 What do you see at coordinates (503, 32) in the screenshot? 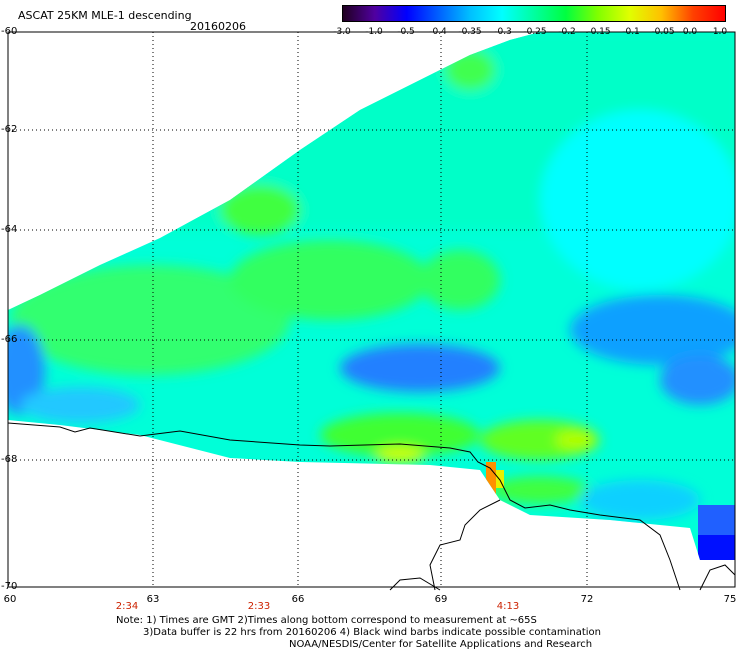
I see `colorbar-label: -0.3` at bounding box center [503, 32].